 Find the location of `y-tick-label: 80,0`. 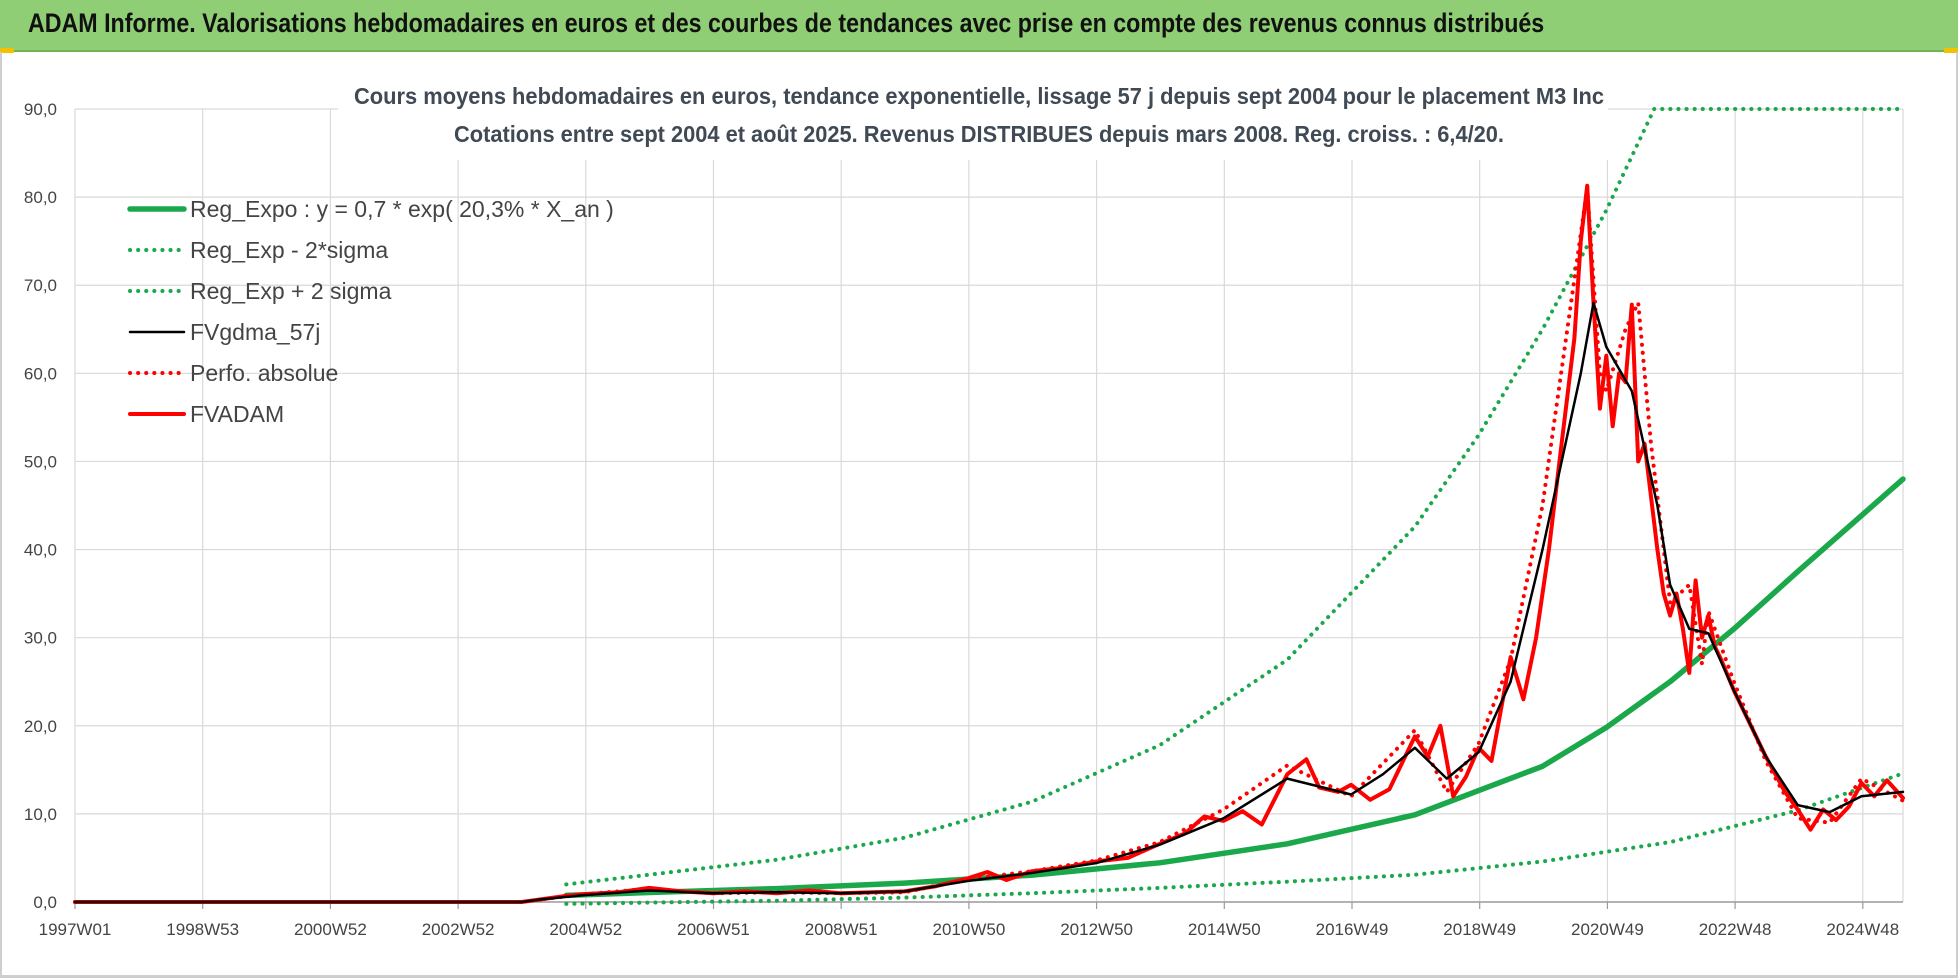

y-tick-label: 80,0 is located at coordinates (40, 197).